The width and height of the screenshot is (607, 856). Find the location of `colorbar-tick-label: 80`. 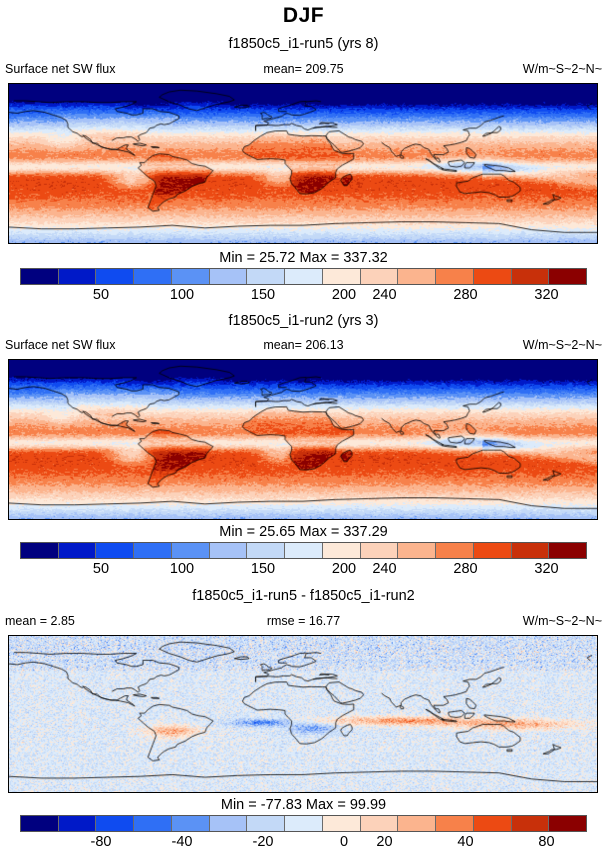

colorbar-tick-label: 80 is located at coordinates (546, 842).